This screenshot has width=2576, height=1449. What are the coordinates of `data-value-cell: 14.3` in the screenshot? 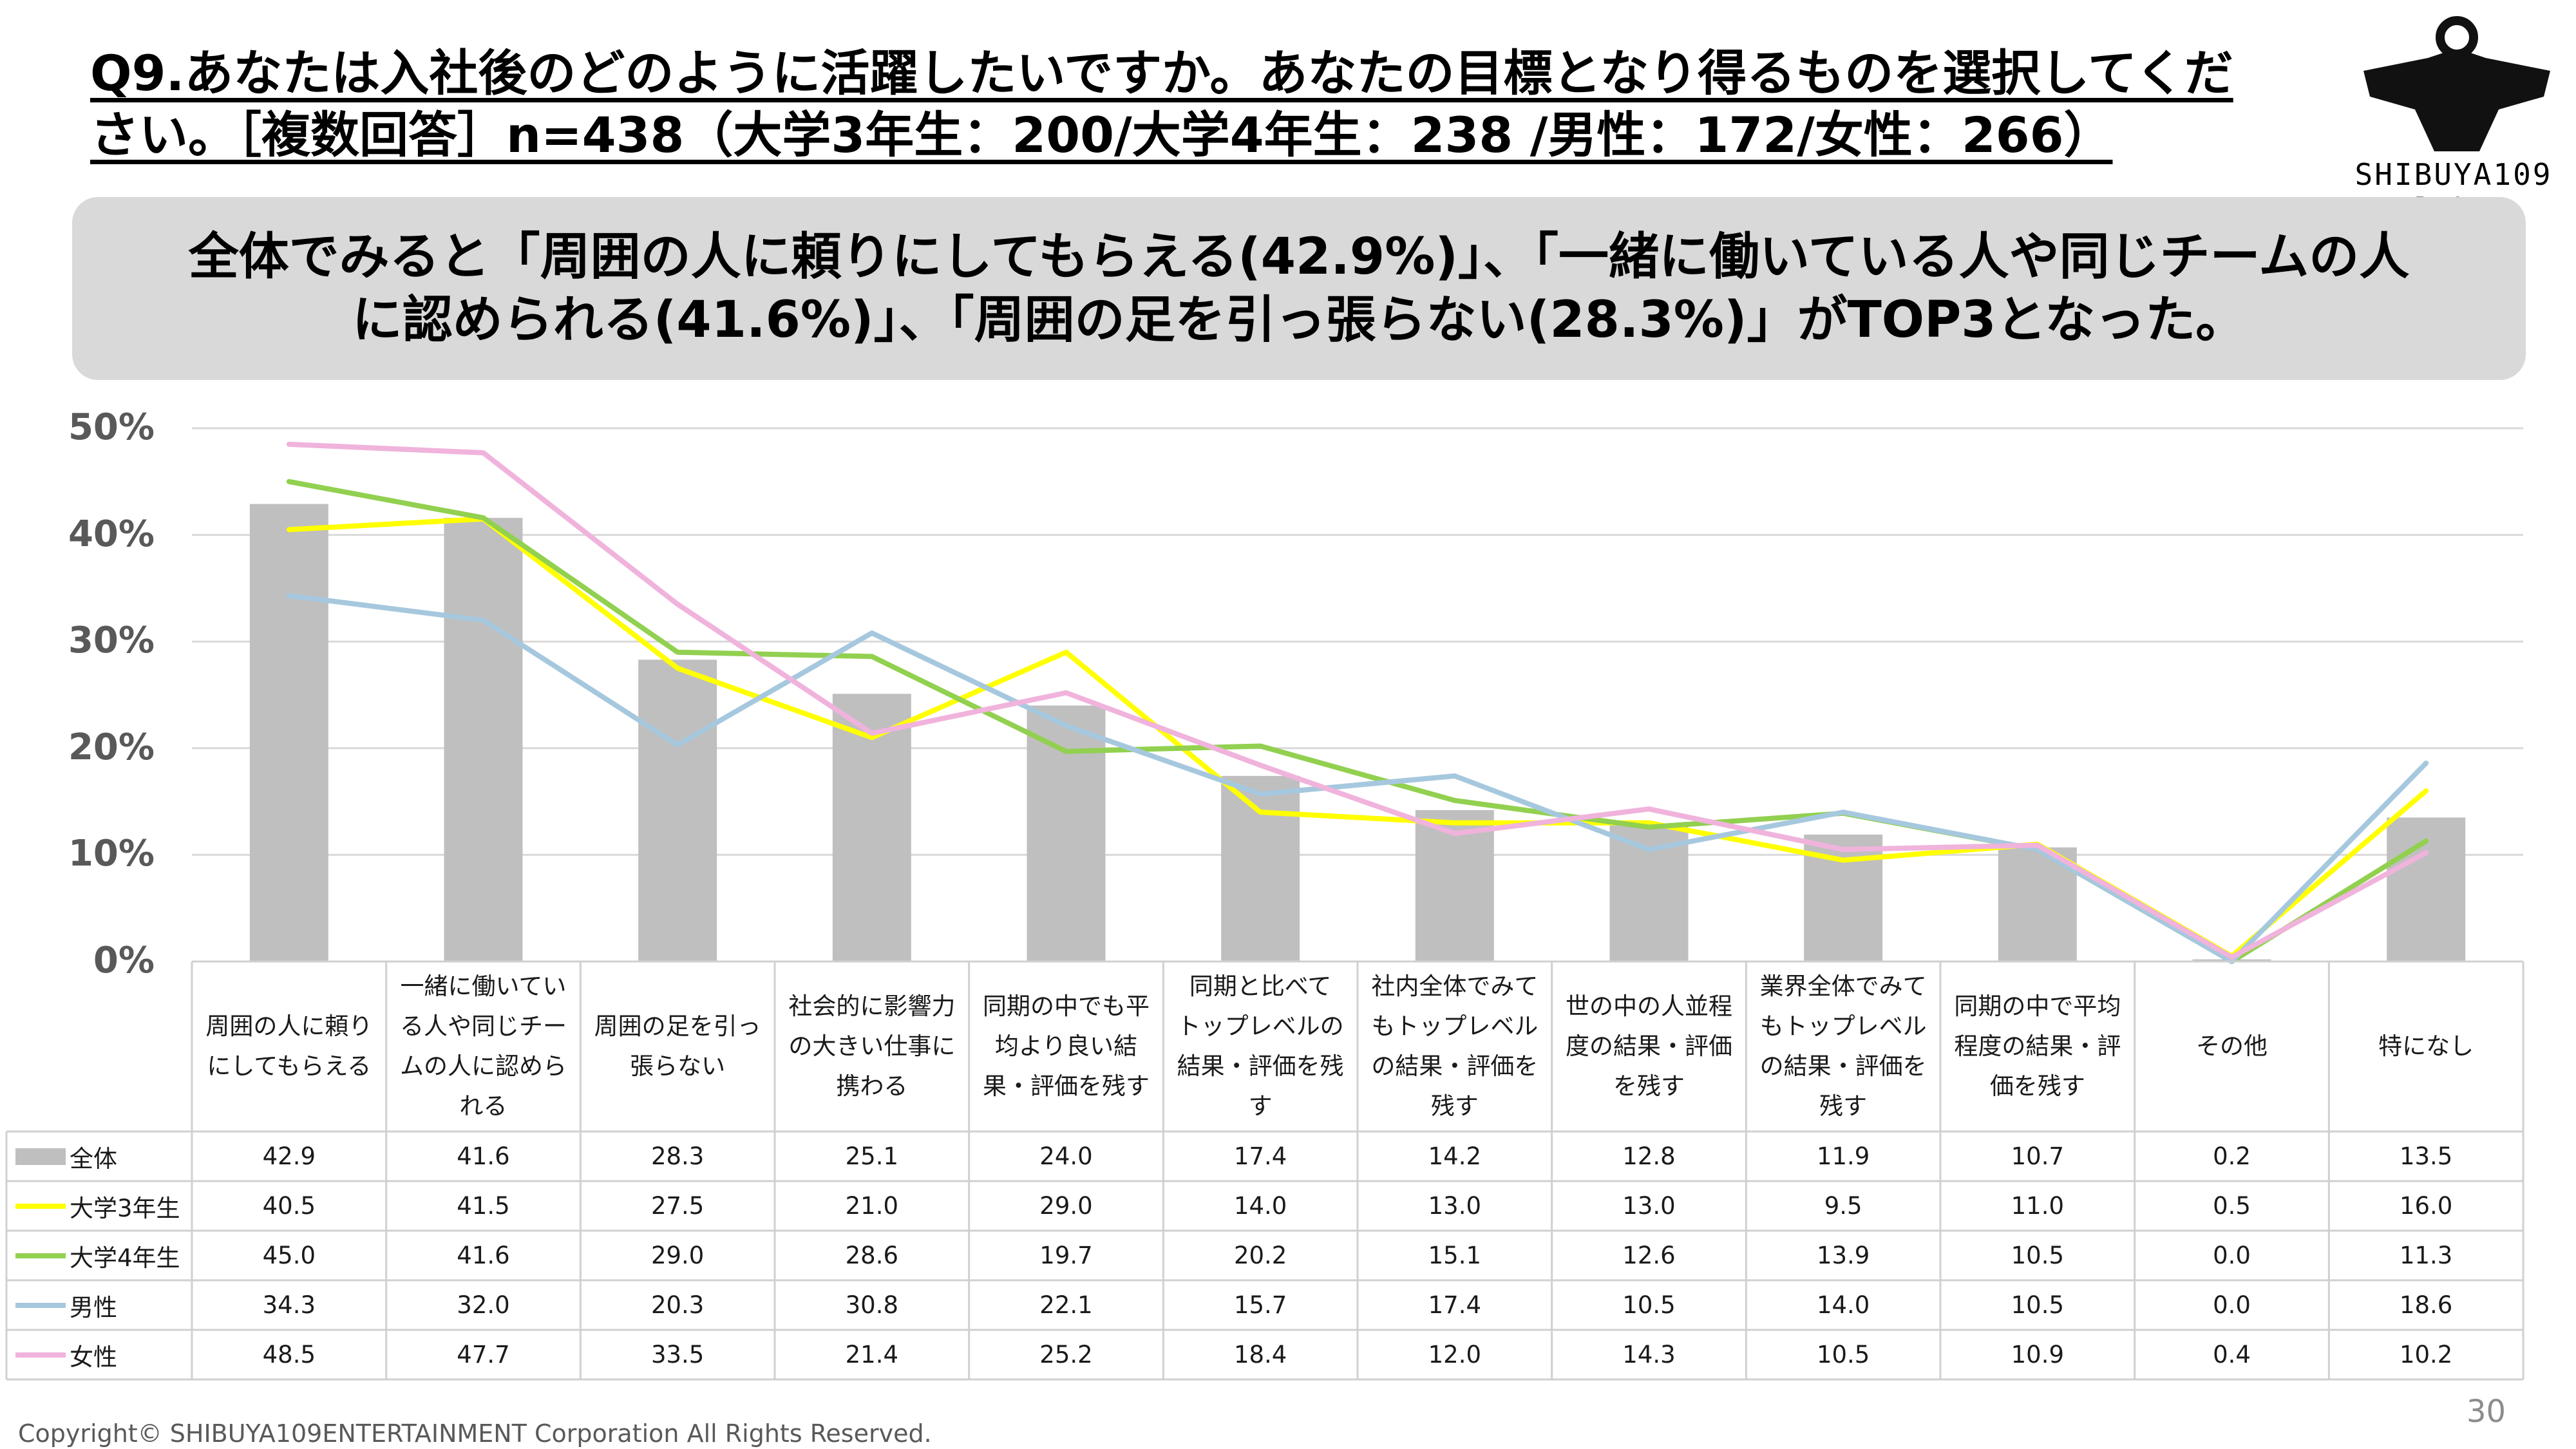 It's located at (1649, 1354).